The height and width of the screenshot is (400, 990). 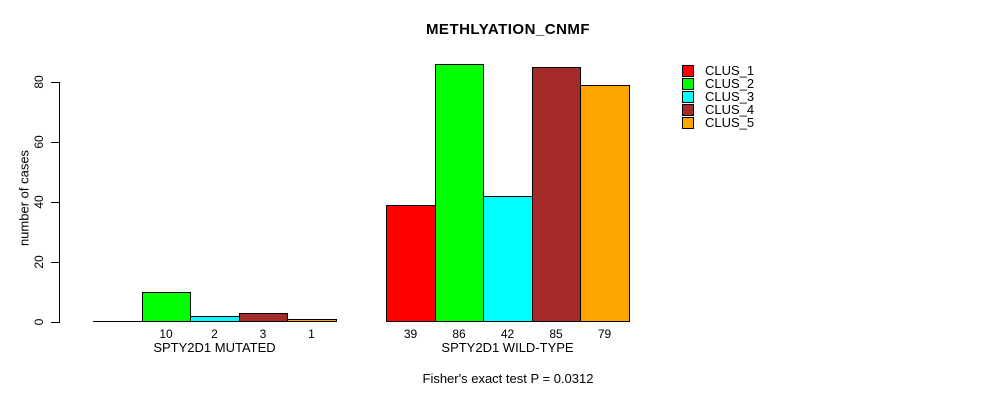 I want to click on bar-value-label: 79, so click(x=604, y=334).